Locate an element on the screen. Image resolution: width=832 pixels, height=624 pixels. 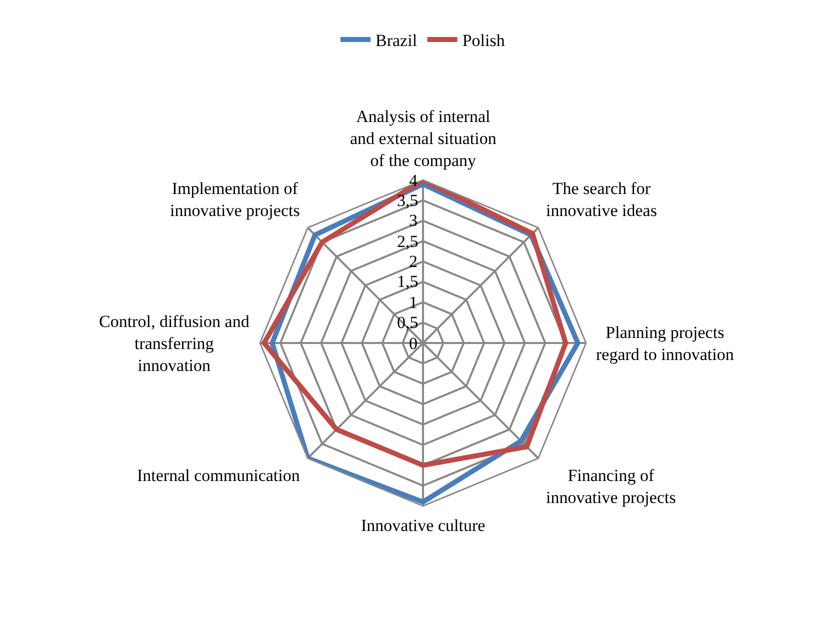
y-tick-label: 2,5 is located at coordinates (407, 241).